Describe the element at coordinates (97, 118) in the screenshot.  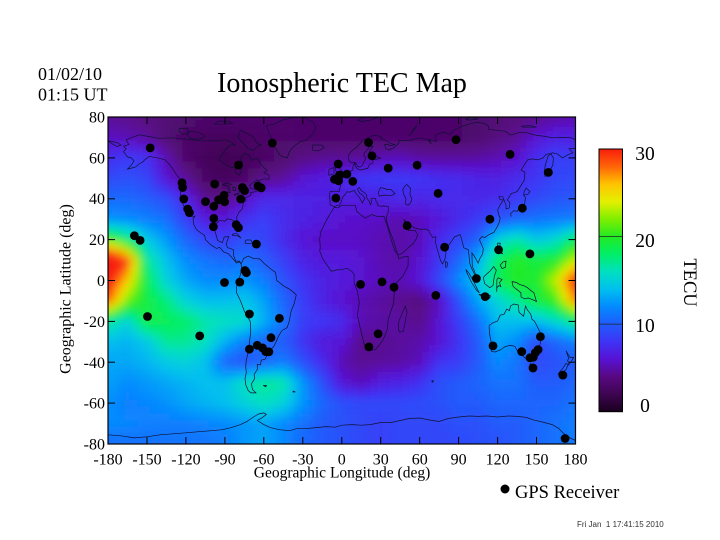
I see `svg-text: 80` at that location.